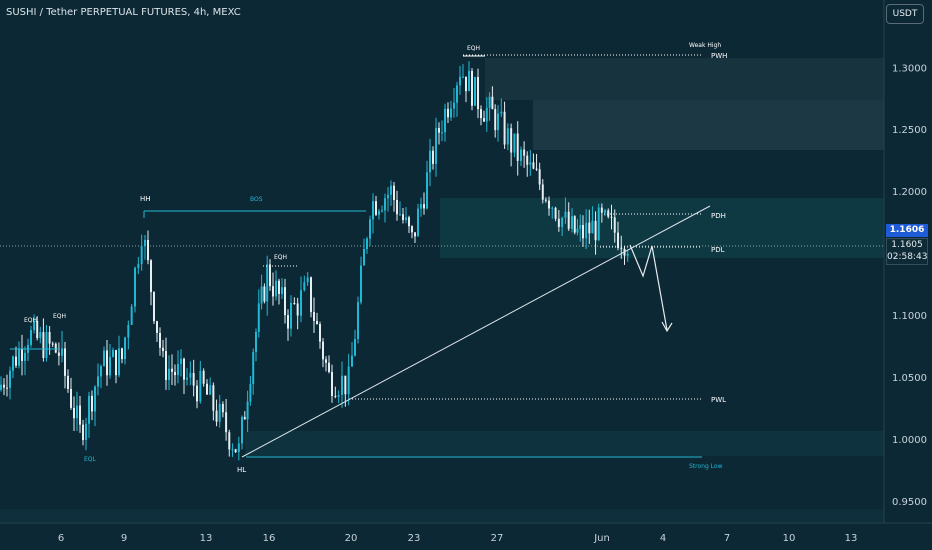  Describe the element at coordinates (206, 538) in the screenshot. I see `time-tick-label: 13` at that location.